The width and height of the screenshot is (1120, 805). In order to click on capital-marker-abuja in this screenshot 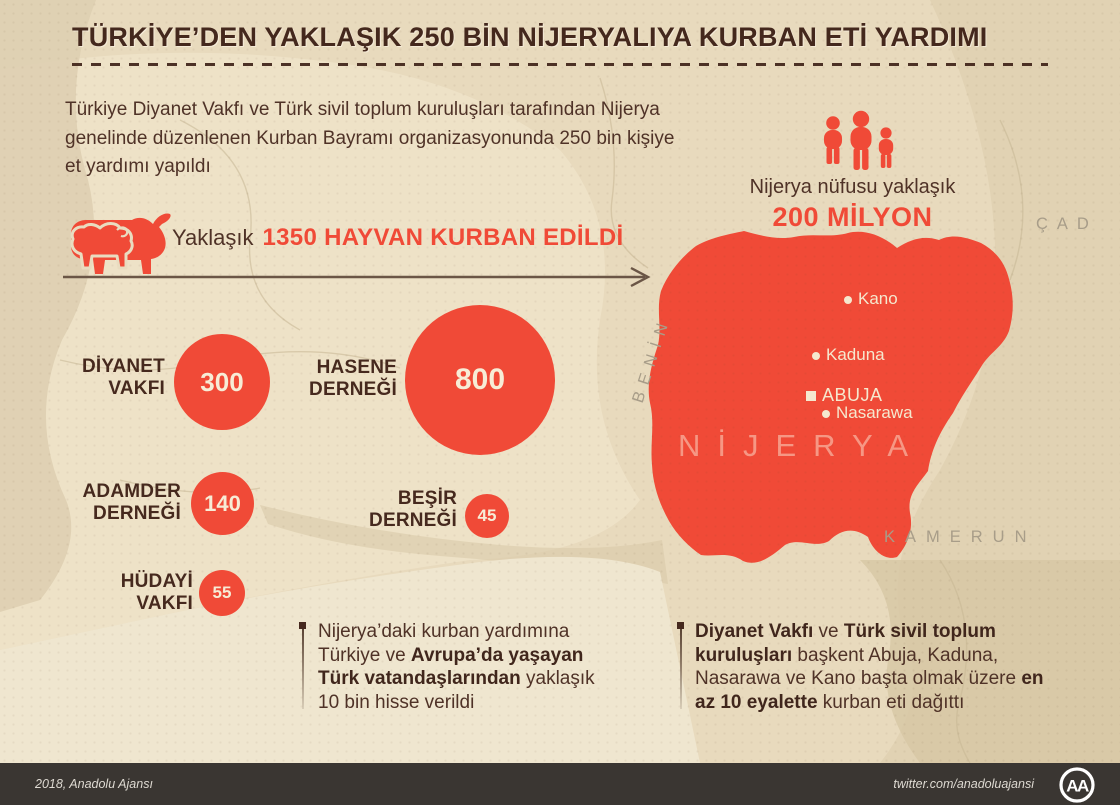, I will do `click(811, 396)`.